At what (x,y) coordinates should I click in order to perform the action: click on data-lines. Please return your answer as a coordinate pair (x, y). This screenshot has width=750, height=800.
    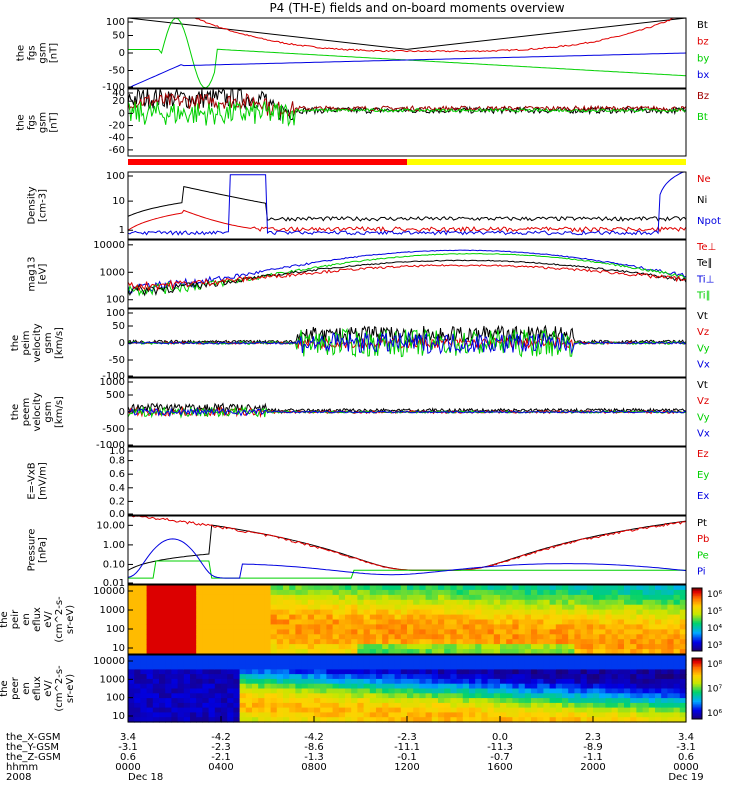
    Looking at the image, I should click on (407, 341).